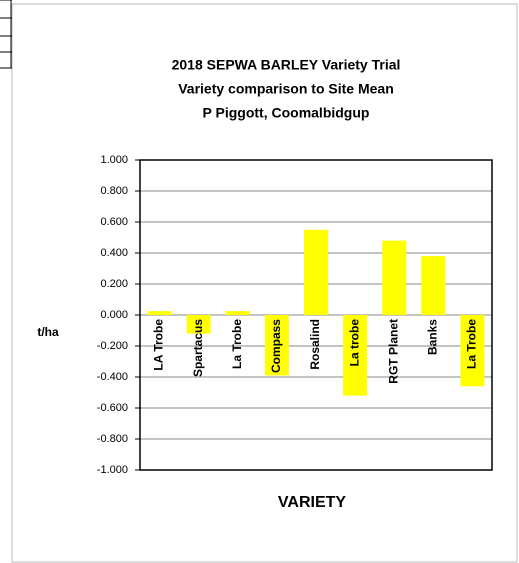 This screenshot has width=519, height=563. Describe the element at coordinates (315, 344) in the screenshot. I see `x-tick-label: Rosalind` at that location.